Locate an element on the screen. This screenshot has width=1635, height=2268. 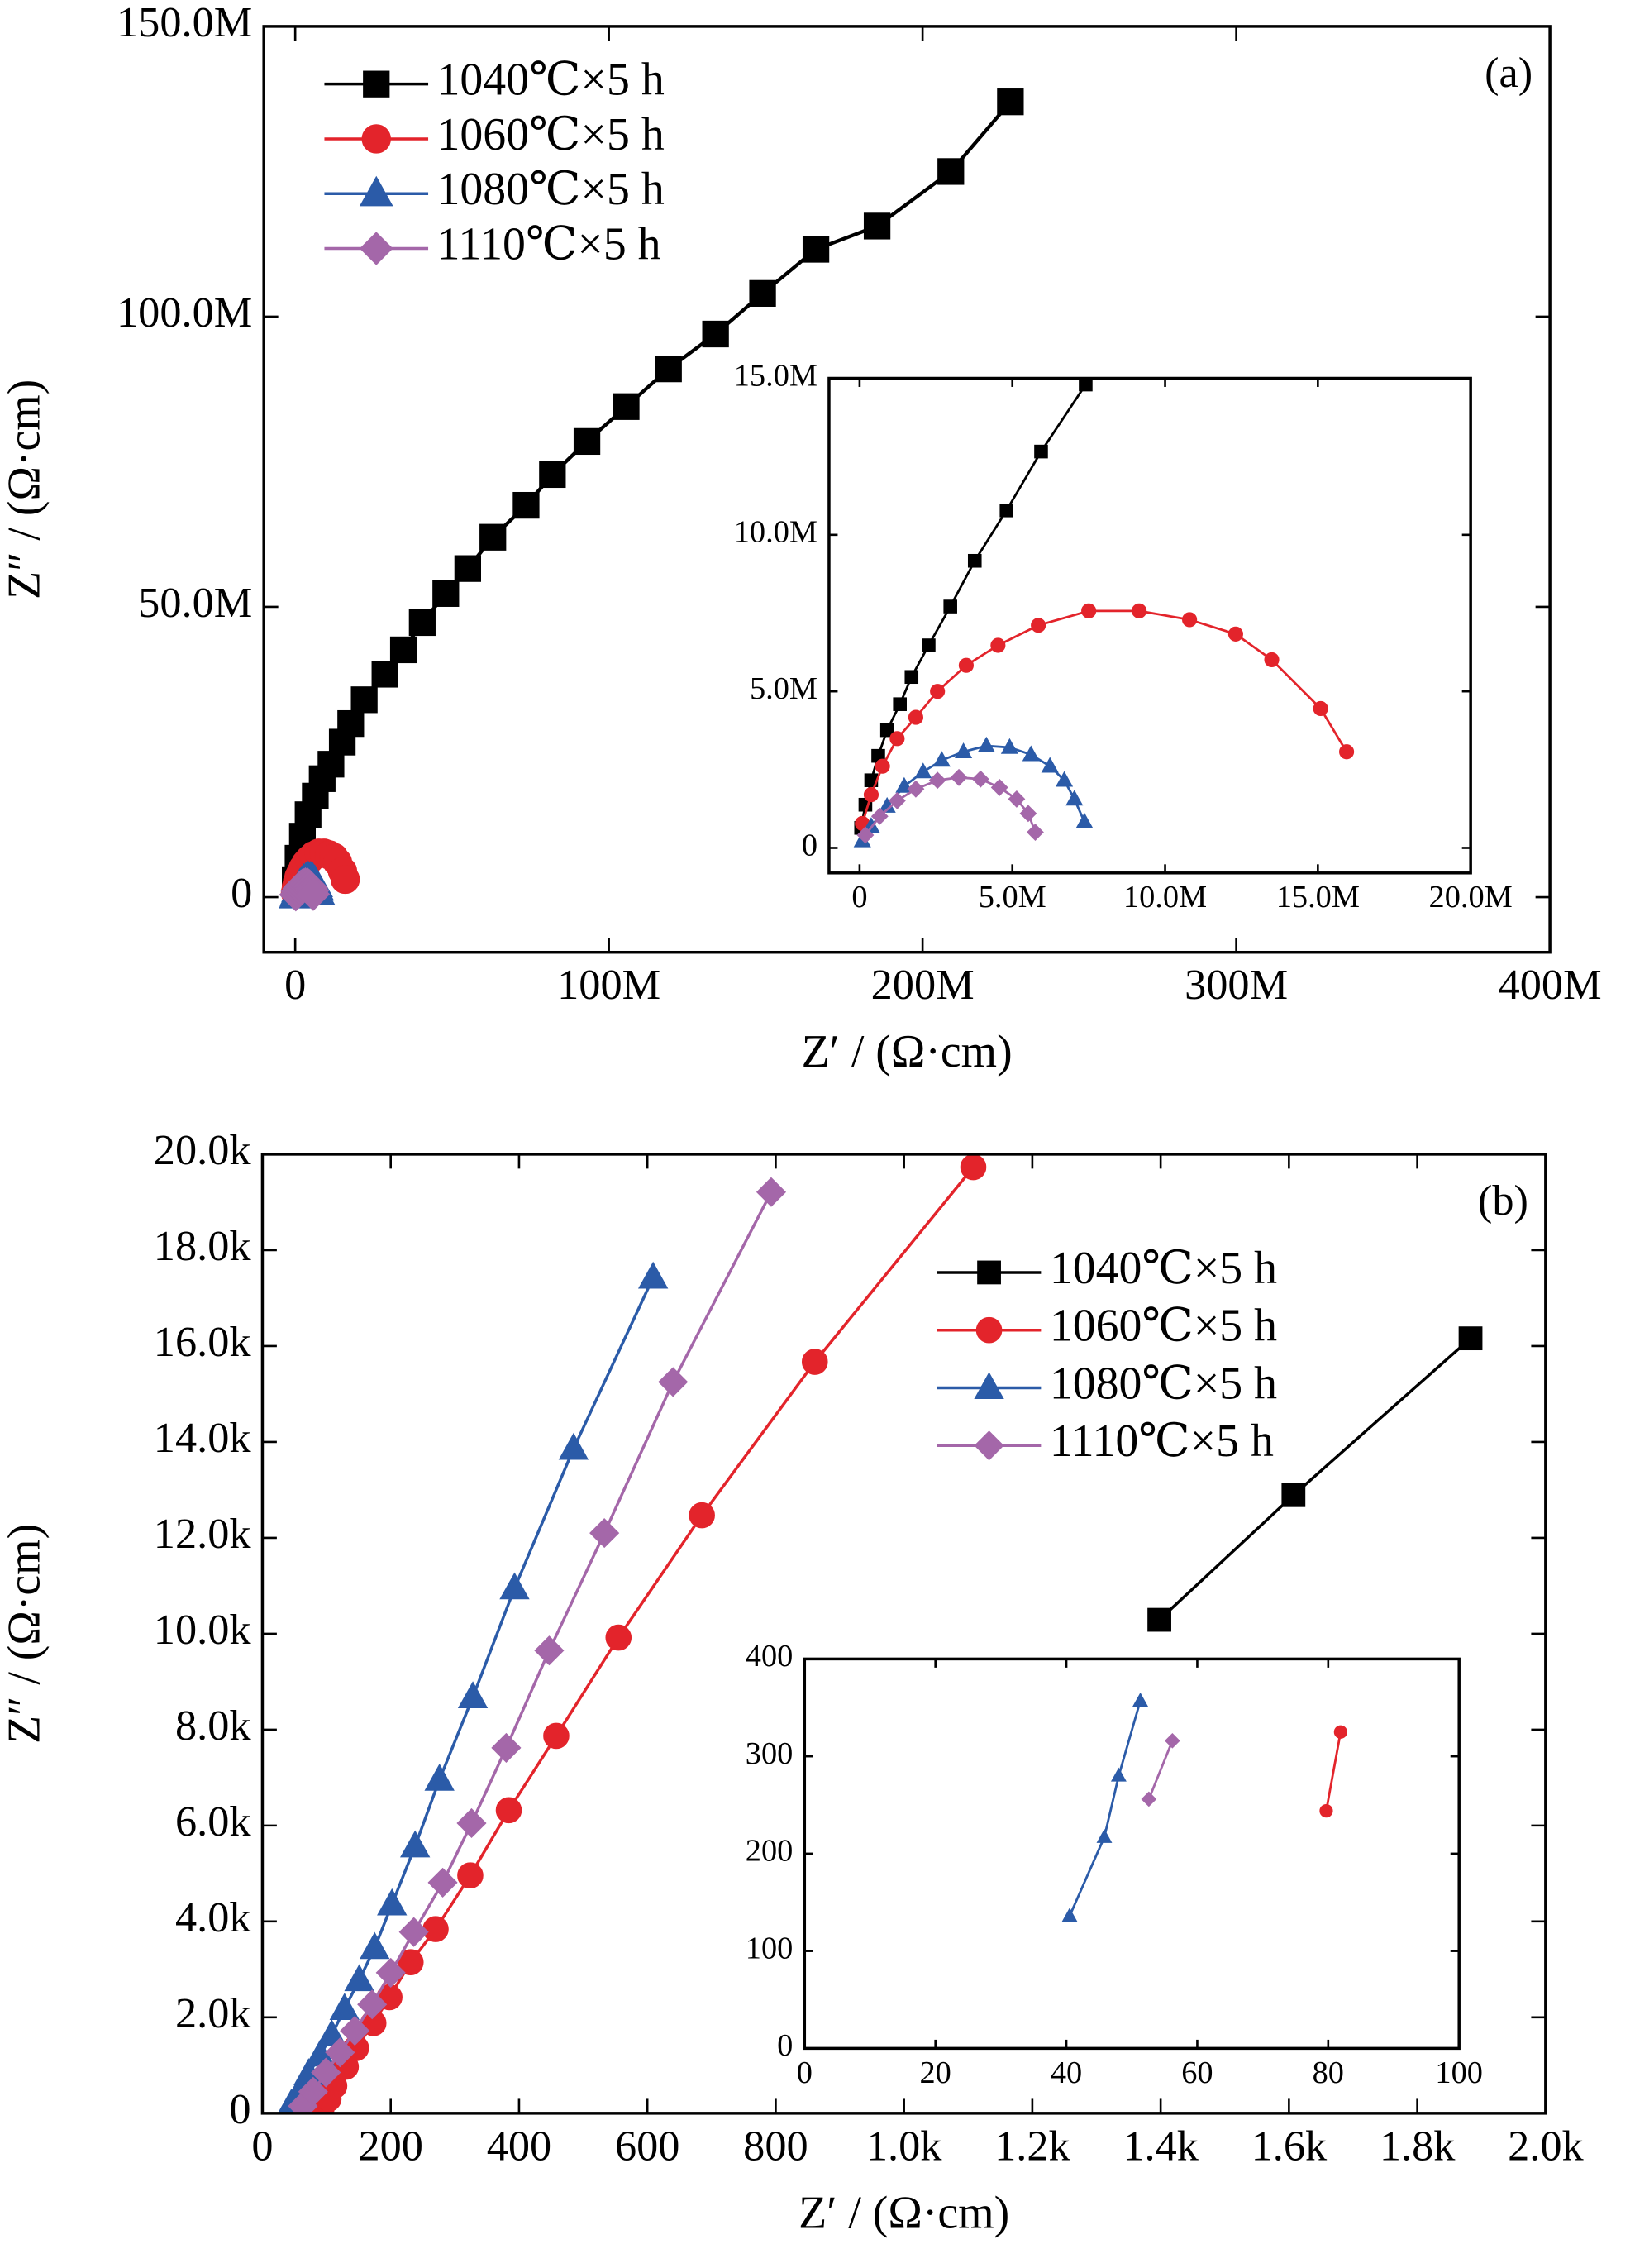
legend-label: 1110℃×5 h is located at coordinates (1162, 1441).